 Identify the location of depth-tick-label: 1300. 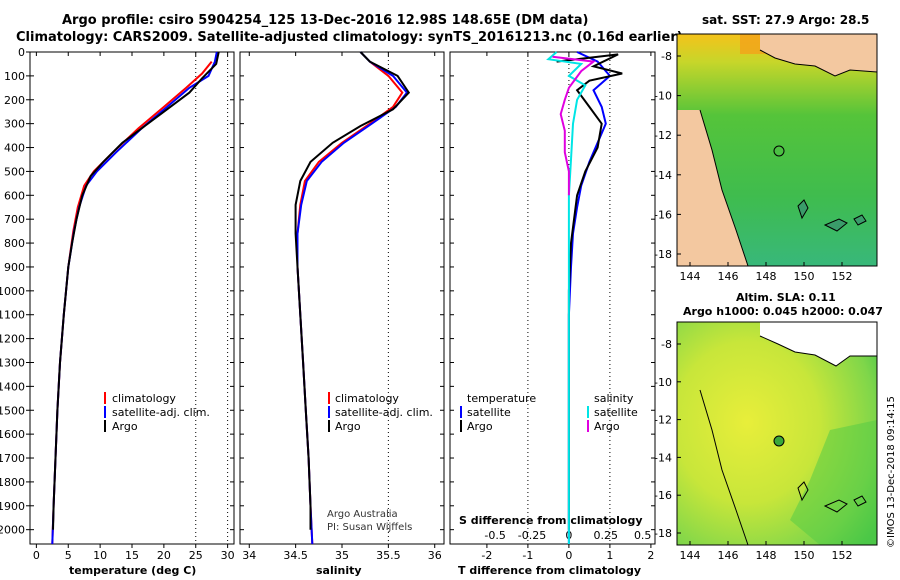
(12, 362).